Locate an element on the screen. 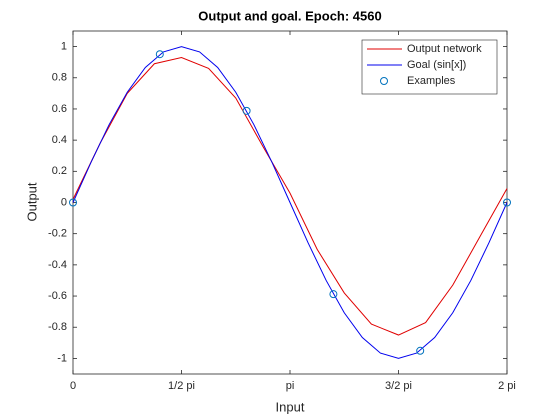  chart-title: Output and goal. Epoch: 4560 is located at coordinates (289, 15).